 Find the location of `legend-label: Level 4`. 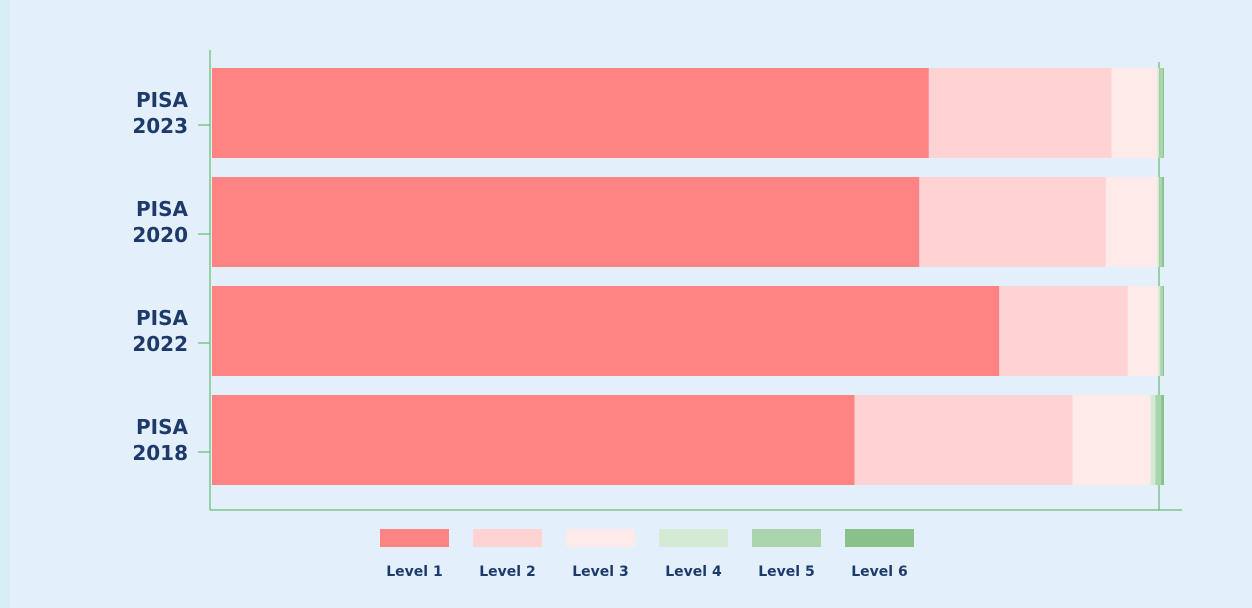

legend-label: Level 4 is located at coordinates (693, 572).